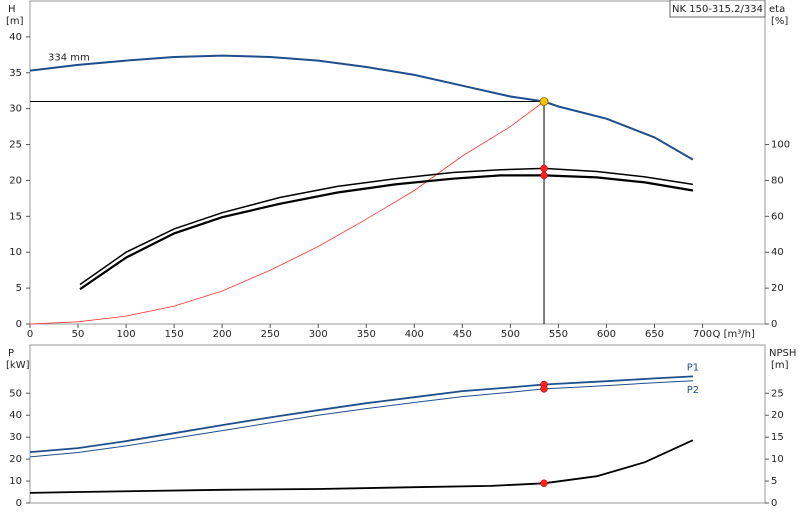 The width and height of the screenshot is (800, 520). What do you see at coordinates (270, 334) in the screenshot?
I see `x-tick-label: 250` at bounding box center [270, 334].